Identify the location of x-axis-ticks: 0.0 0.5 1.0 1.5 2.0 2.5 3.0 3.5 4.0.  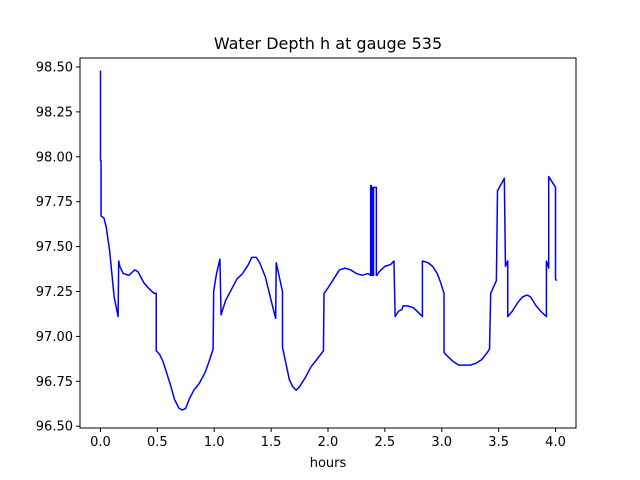
(328, 439).